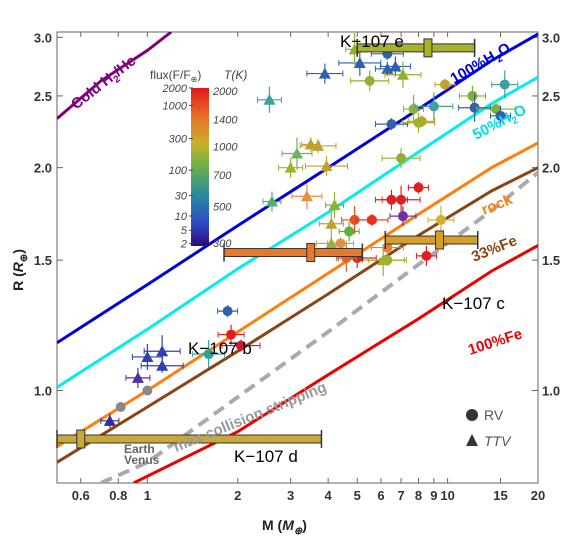 The width and height of the screenshot is (573, 543). What do you see at coordinates (551, 37) in the screenshot?
I see `y-tick-label-right: 3.0` at bounding box center [551, 37].